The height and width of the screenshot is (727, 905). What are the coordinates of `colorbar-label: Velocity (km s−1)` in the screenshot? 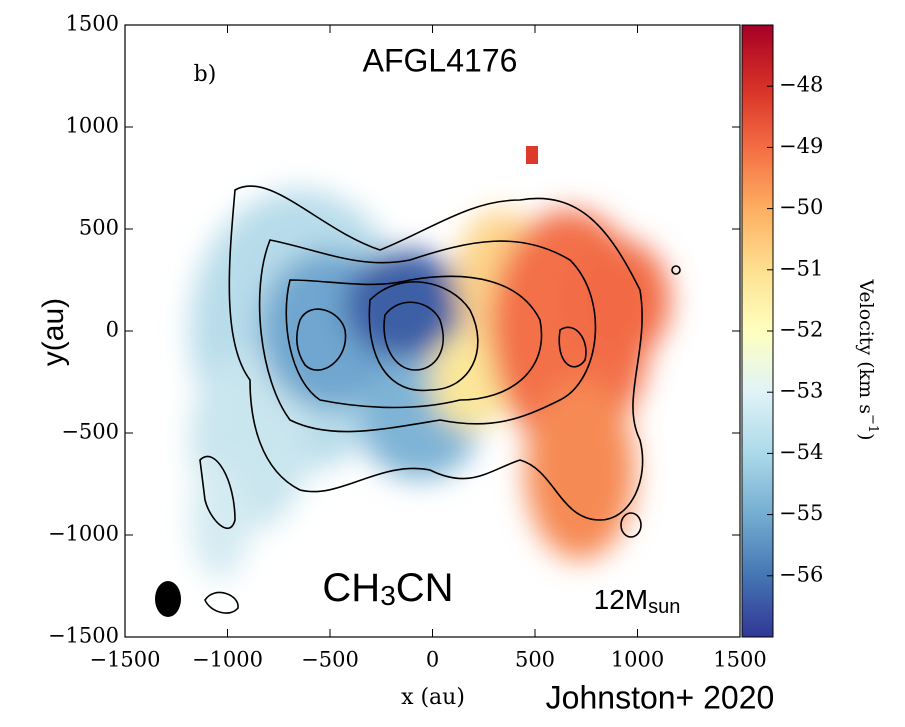 It's located at (868, 359).